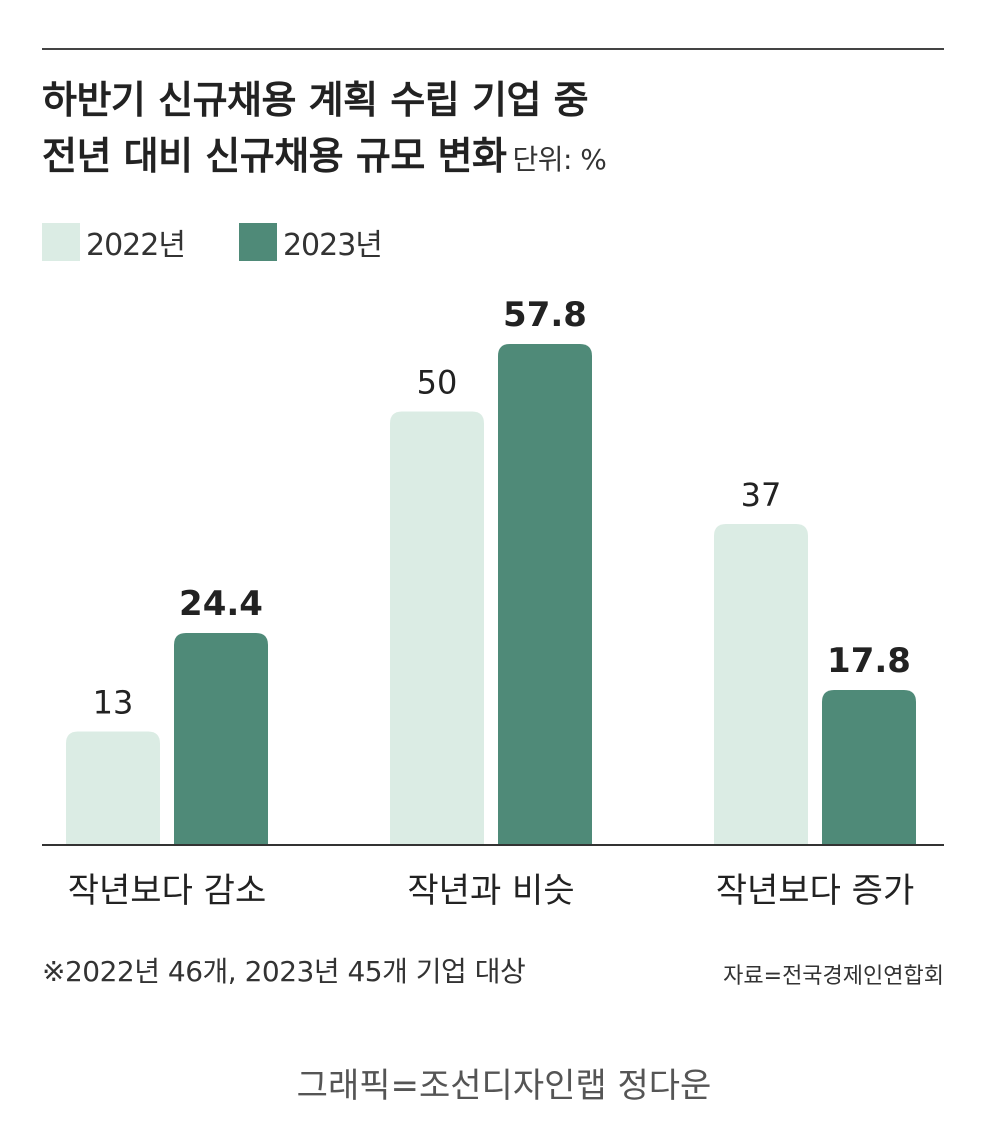  Describe the element at coordinates (257, 242) in the screenshot. I see `legend-swatch-2023` at that location.